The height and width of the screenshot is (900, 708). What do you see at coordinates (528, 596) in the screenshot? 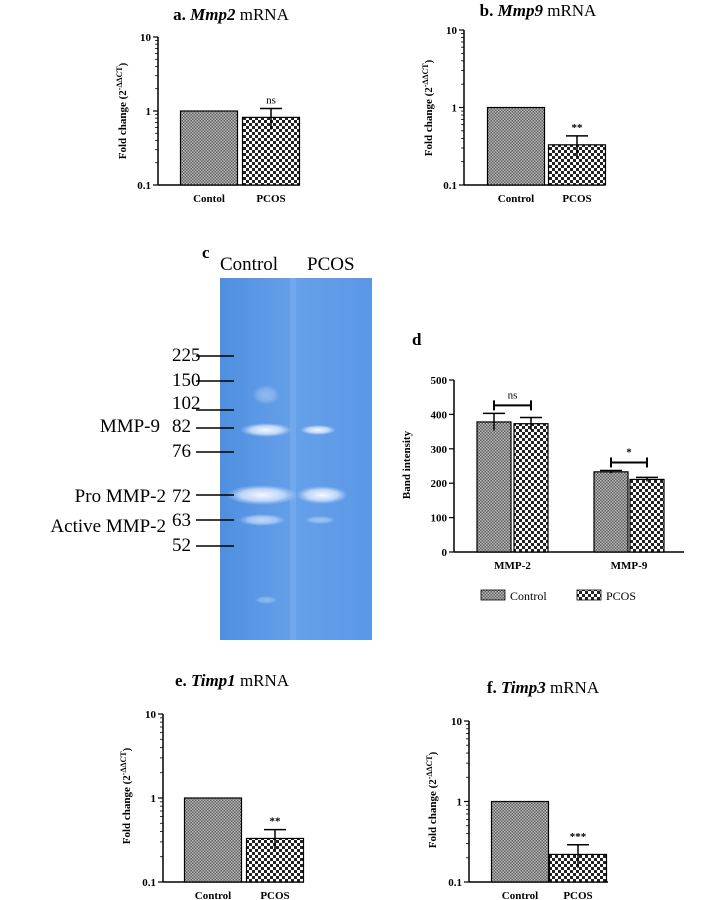
I see `legend-label-control: Control` at bounding box center [528, 596].